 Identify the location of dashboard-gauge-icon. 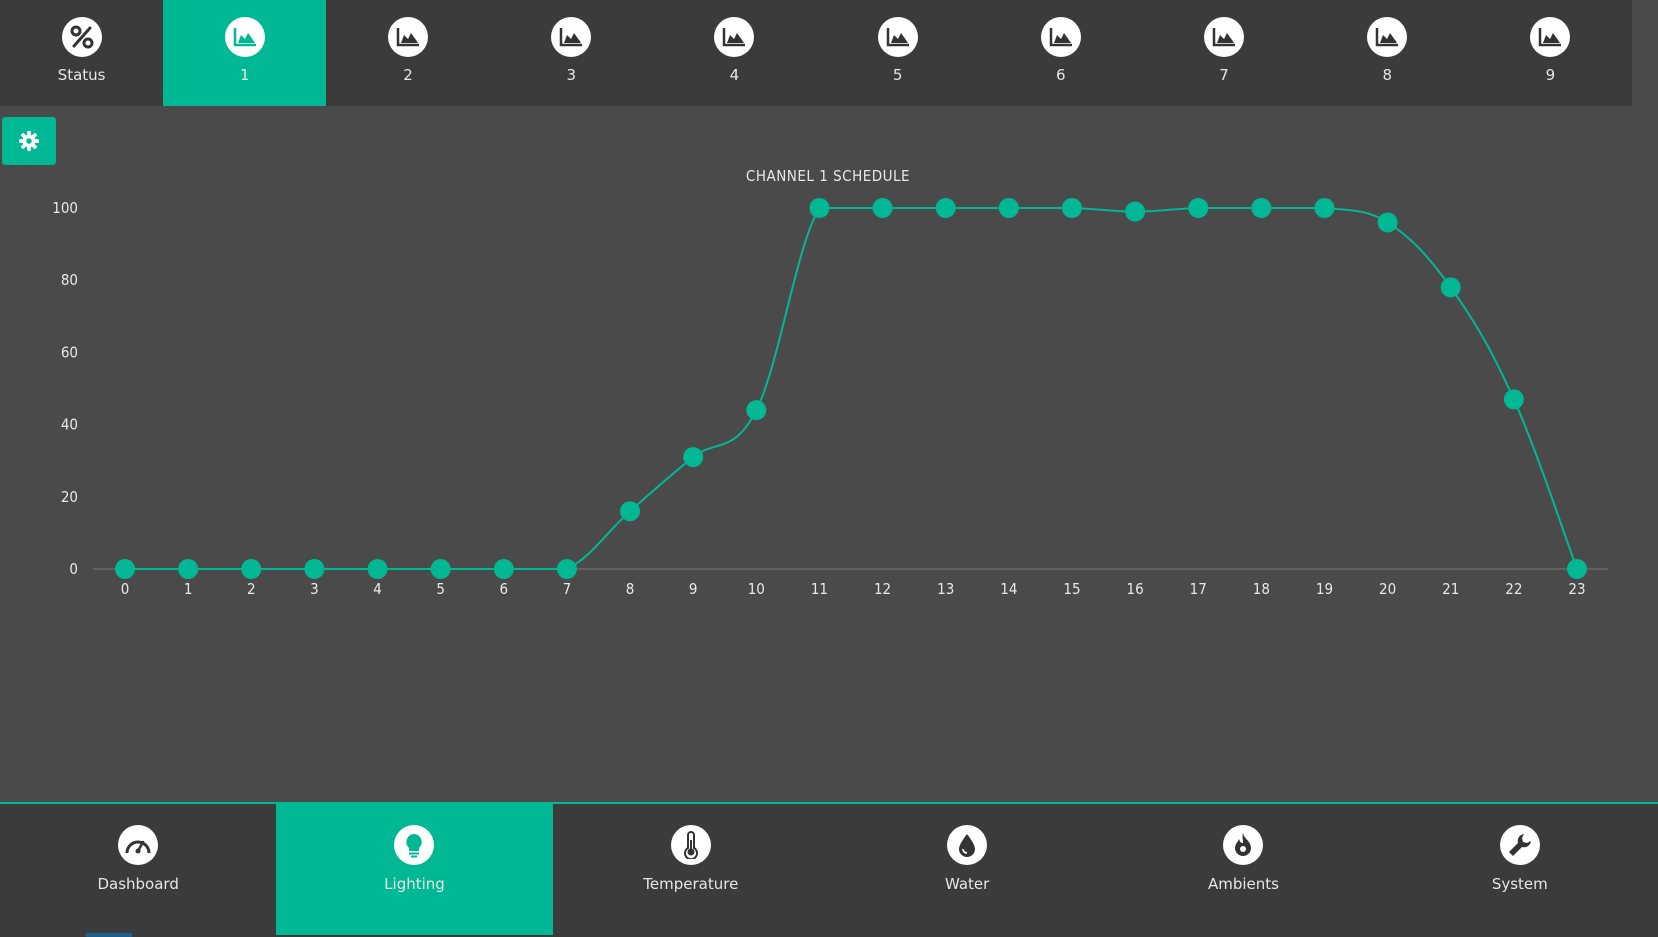
(138, 845).